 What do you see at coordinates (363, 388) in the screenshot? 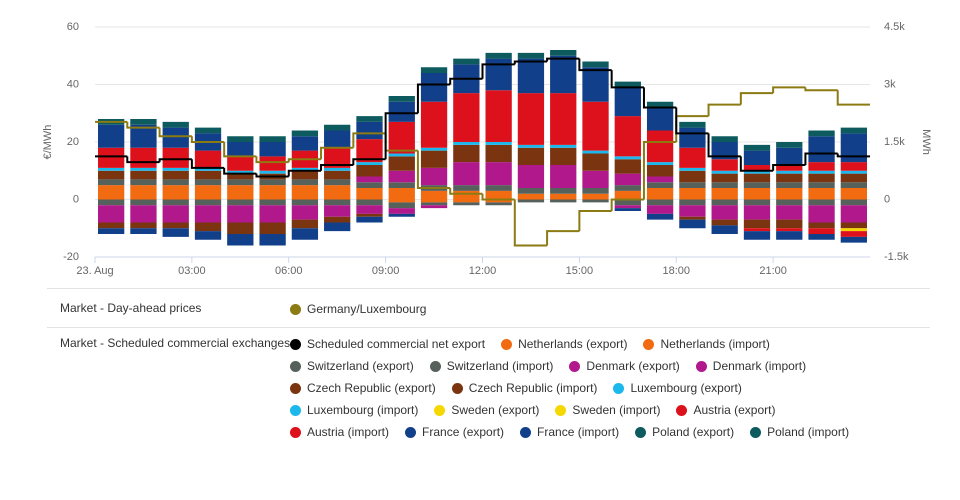
I see `legend-item: Czech Republic (export)` at bounding box center [363, 388].